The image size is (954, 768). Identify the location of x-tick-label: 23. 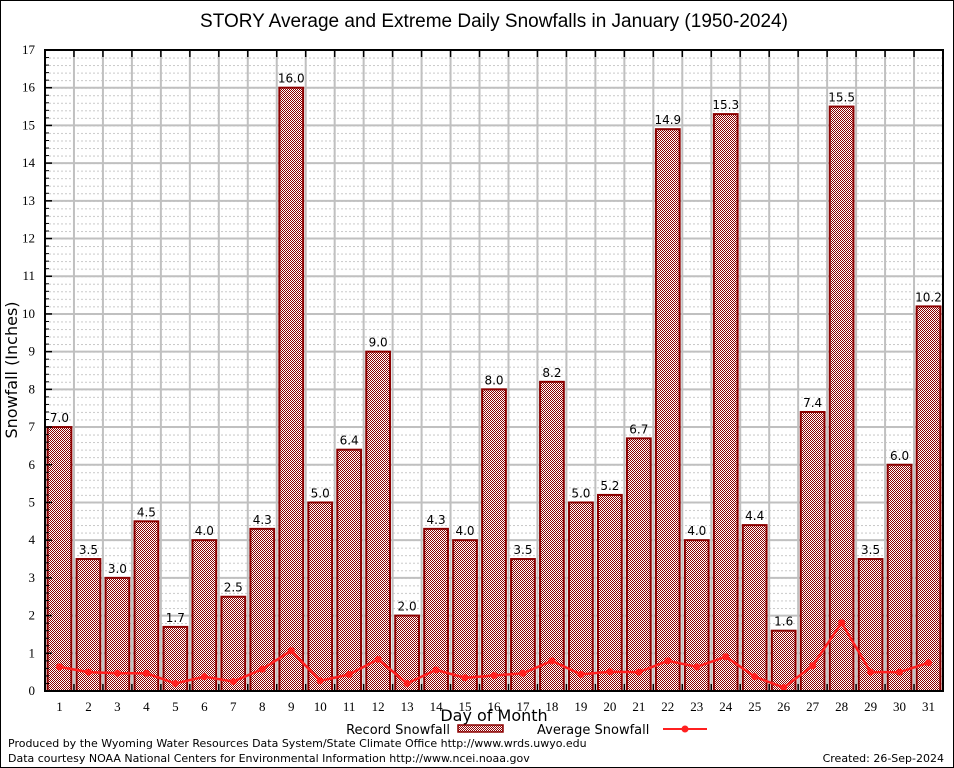
(696, 706).